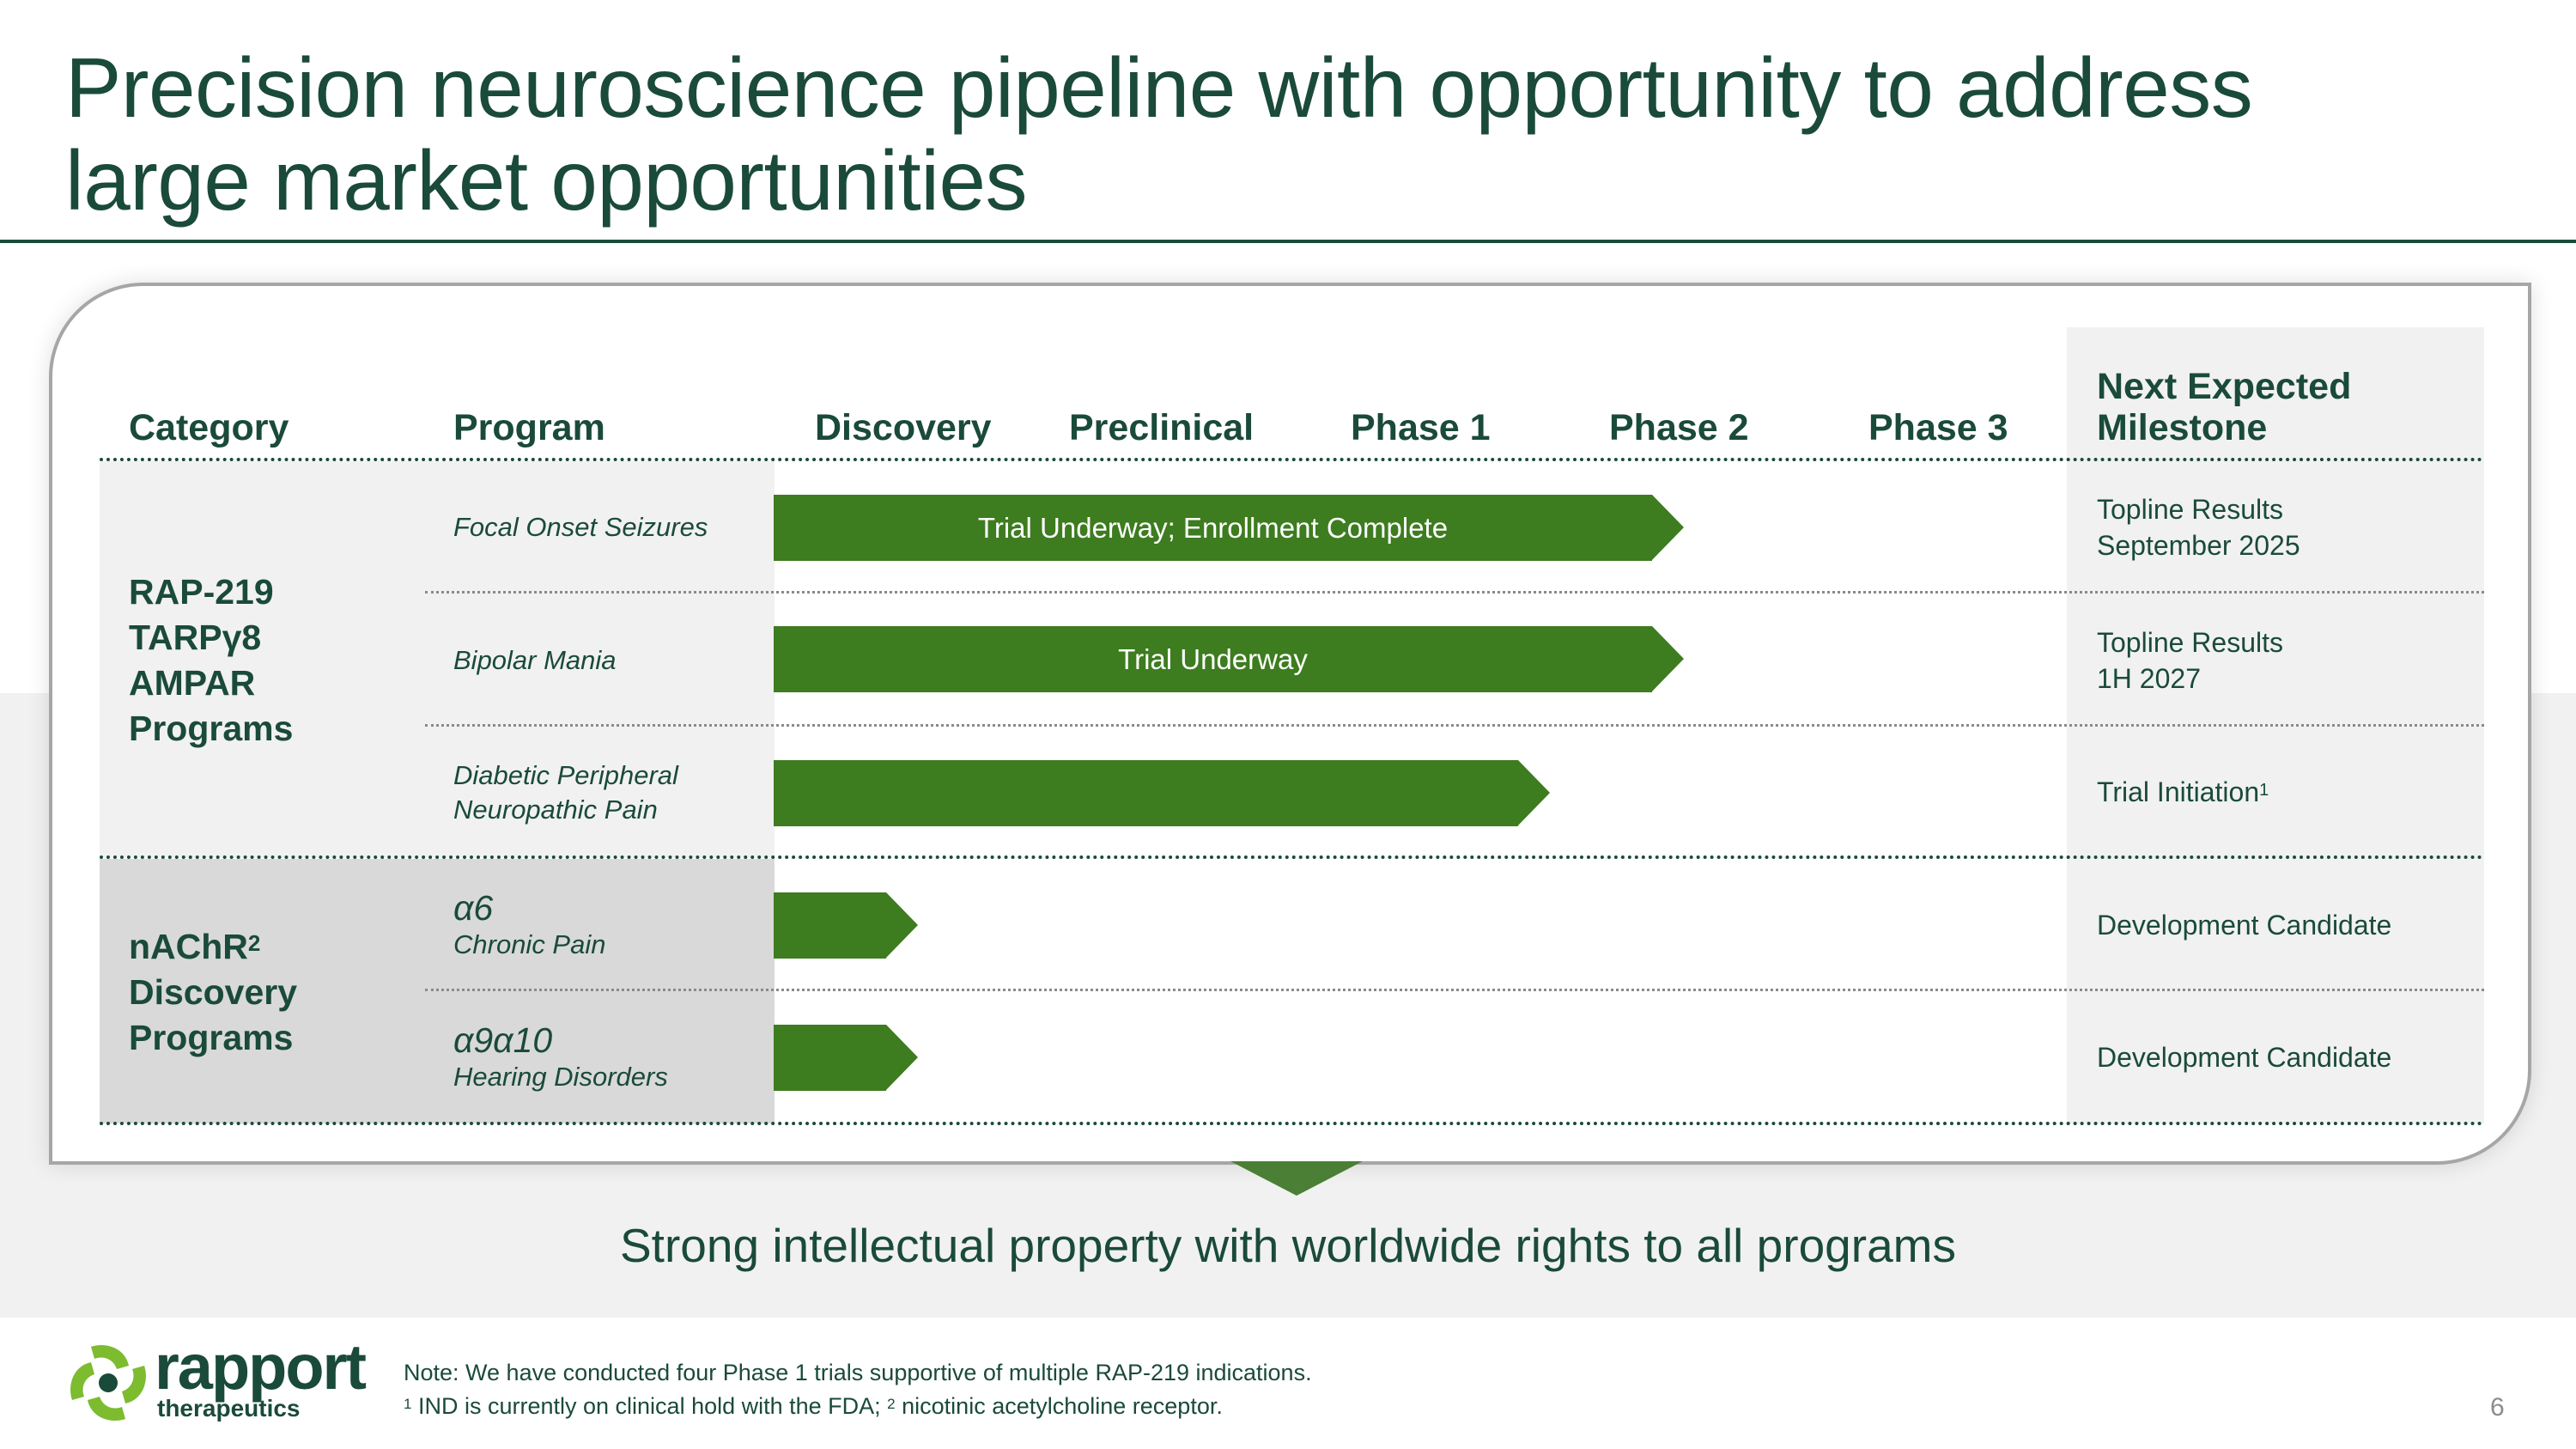 The height and width of the screenshot is (1449, 2576). What do you see at coordinates (1288, 241) in the screenshot?
I see `title-divider` at bounding box center [1288, 241].